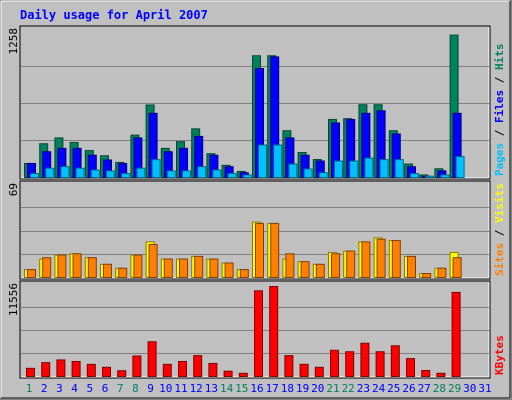 The image size is (512, 400). What do you see at coordinates (44, 388) in the screenshot?
I see `x-tick-label-2: 2` at bounding box center [44, 388].